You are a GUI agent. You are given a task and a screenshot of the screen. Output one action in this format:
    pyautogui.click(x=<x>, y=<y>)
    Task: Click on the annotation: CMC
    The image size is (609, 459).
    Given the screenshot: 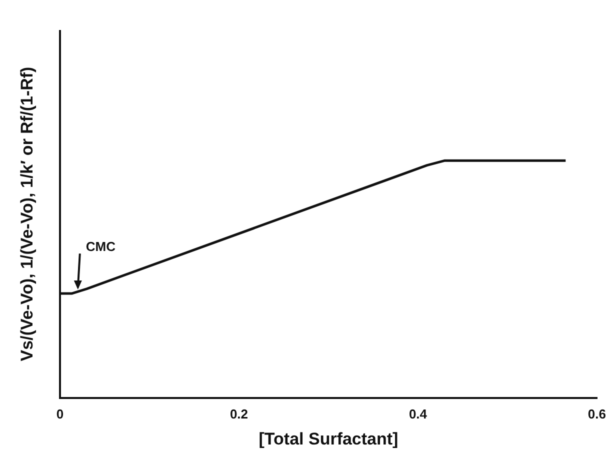 What is the action you would take?
    pyautogui.click(x=101, y=246)
    